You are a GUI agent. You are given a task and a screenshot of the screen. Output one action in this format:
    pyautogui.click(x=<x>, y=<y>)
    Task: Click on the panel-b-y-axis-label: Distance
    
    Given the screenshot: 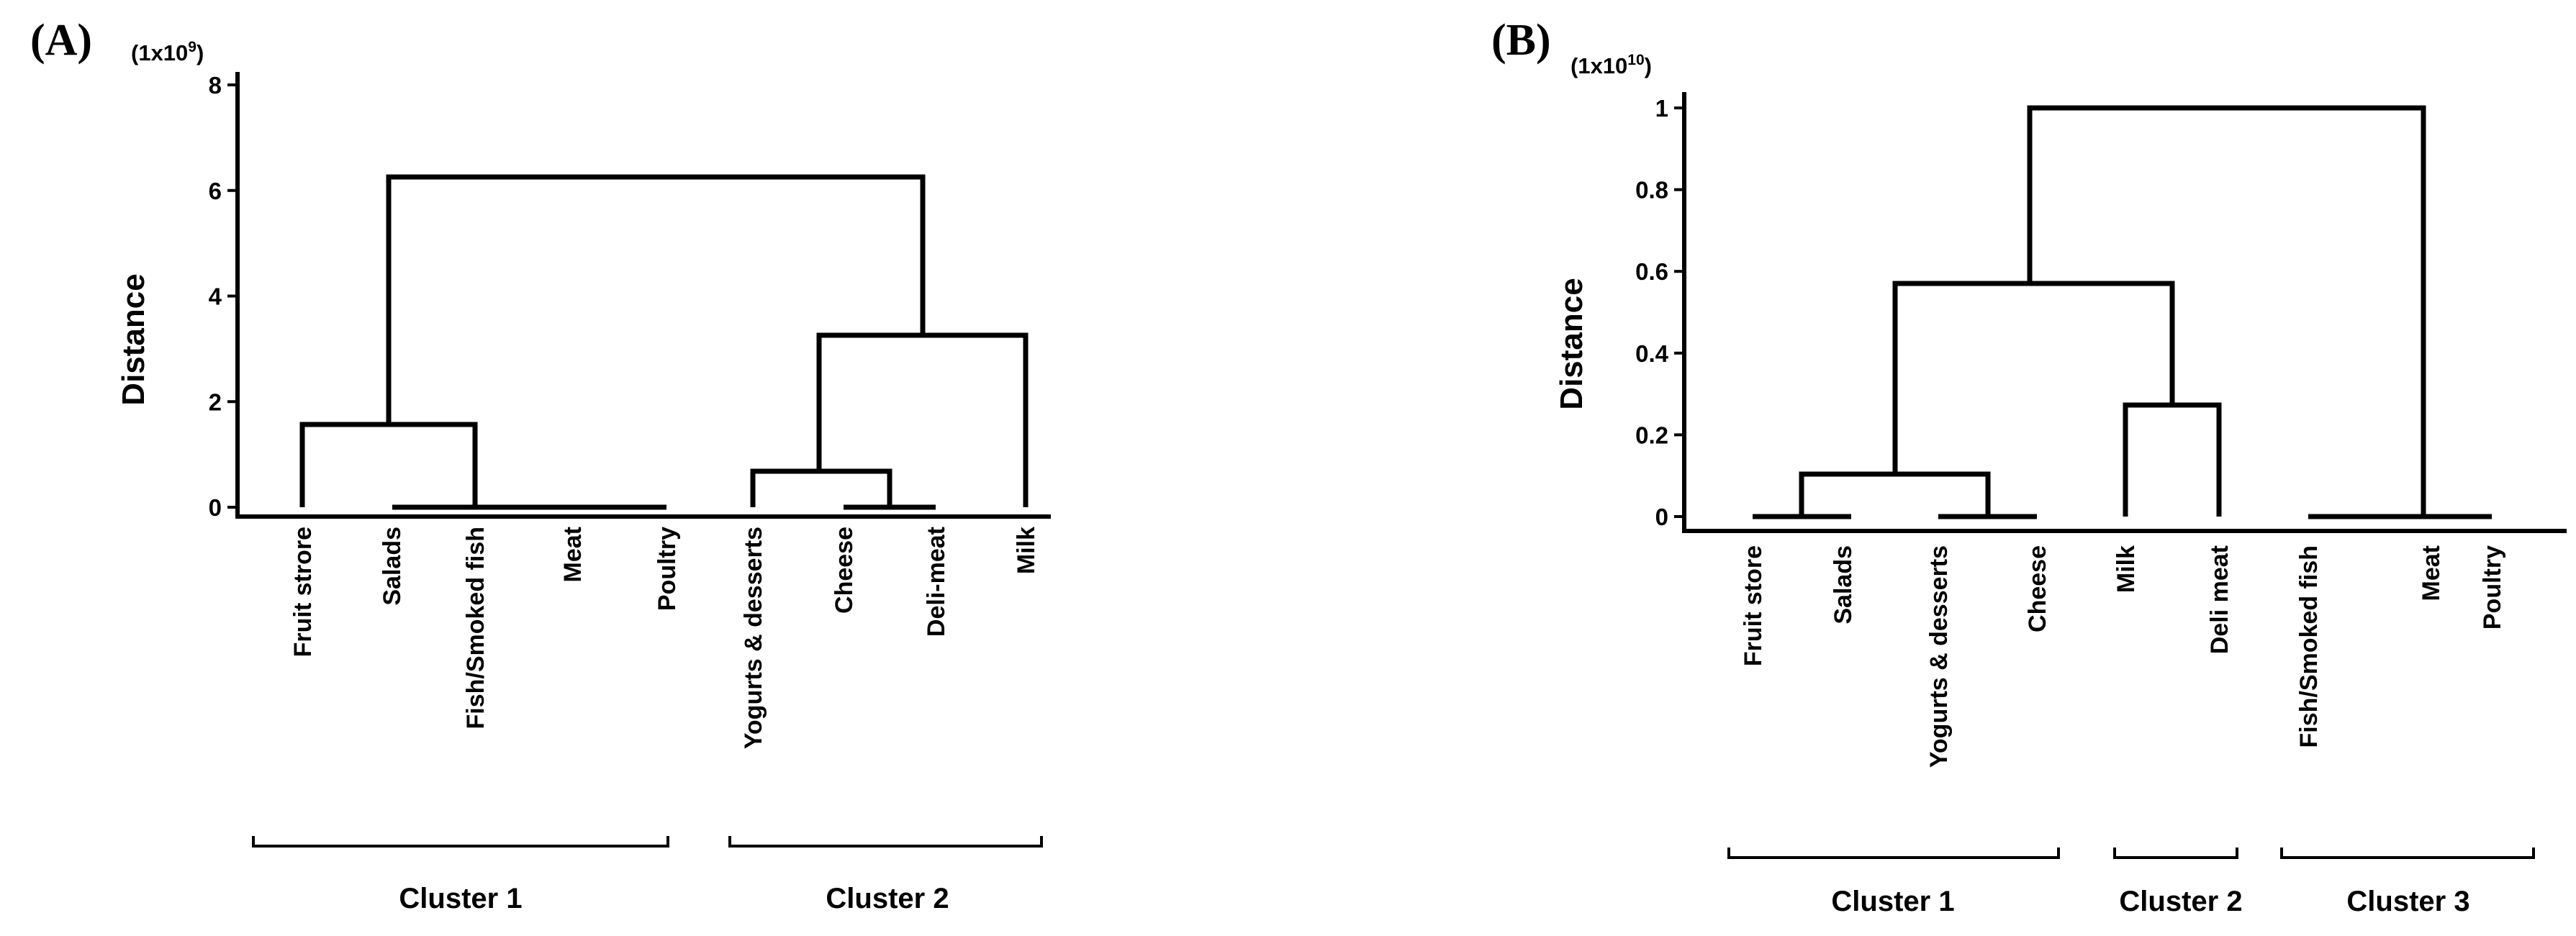 What is the action you would take?
    pyautogui.click(x=1572, y=343)
    